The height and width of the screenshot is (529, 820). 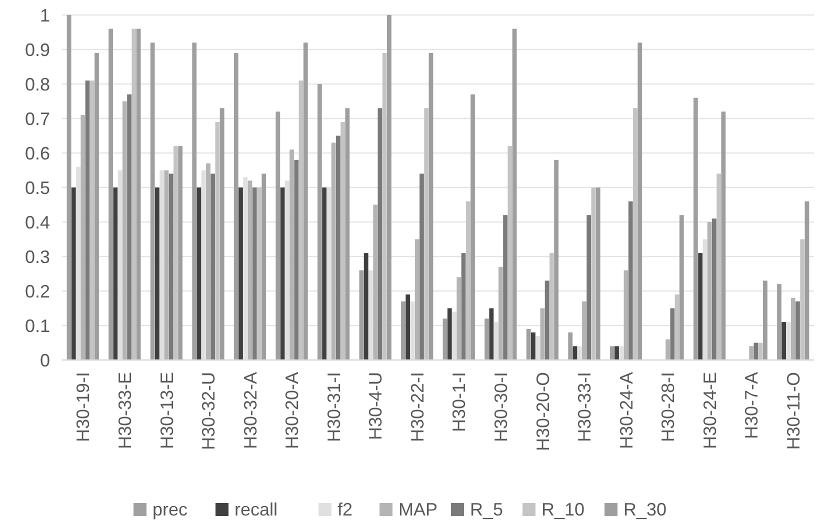 I want to click on x-tick-label: H30-22-I, so click(x=417, y=407).